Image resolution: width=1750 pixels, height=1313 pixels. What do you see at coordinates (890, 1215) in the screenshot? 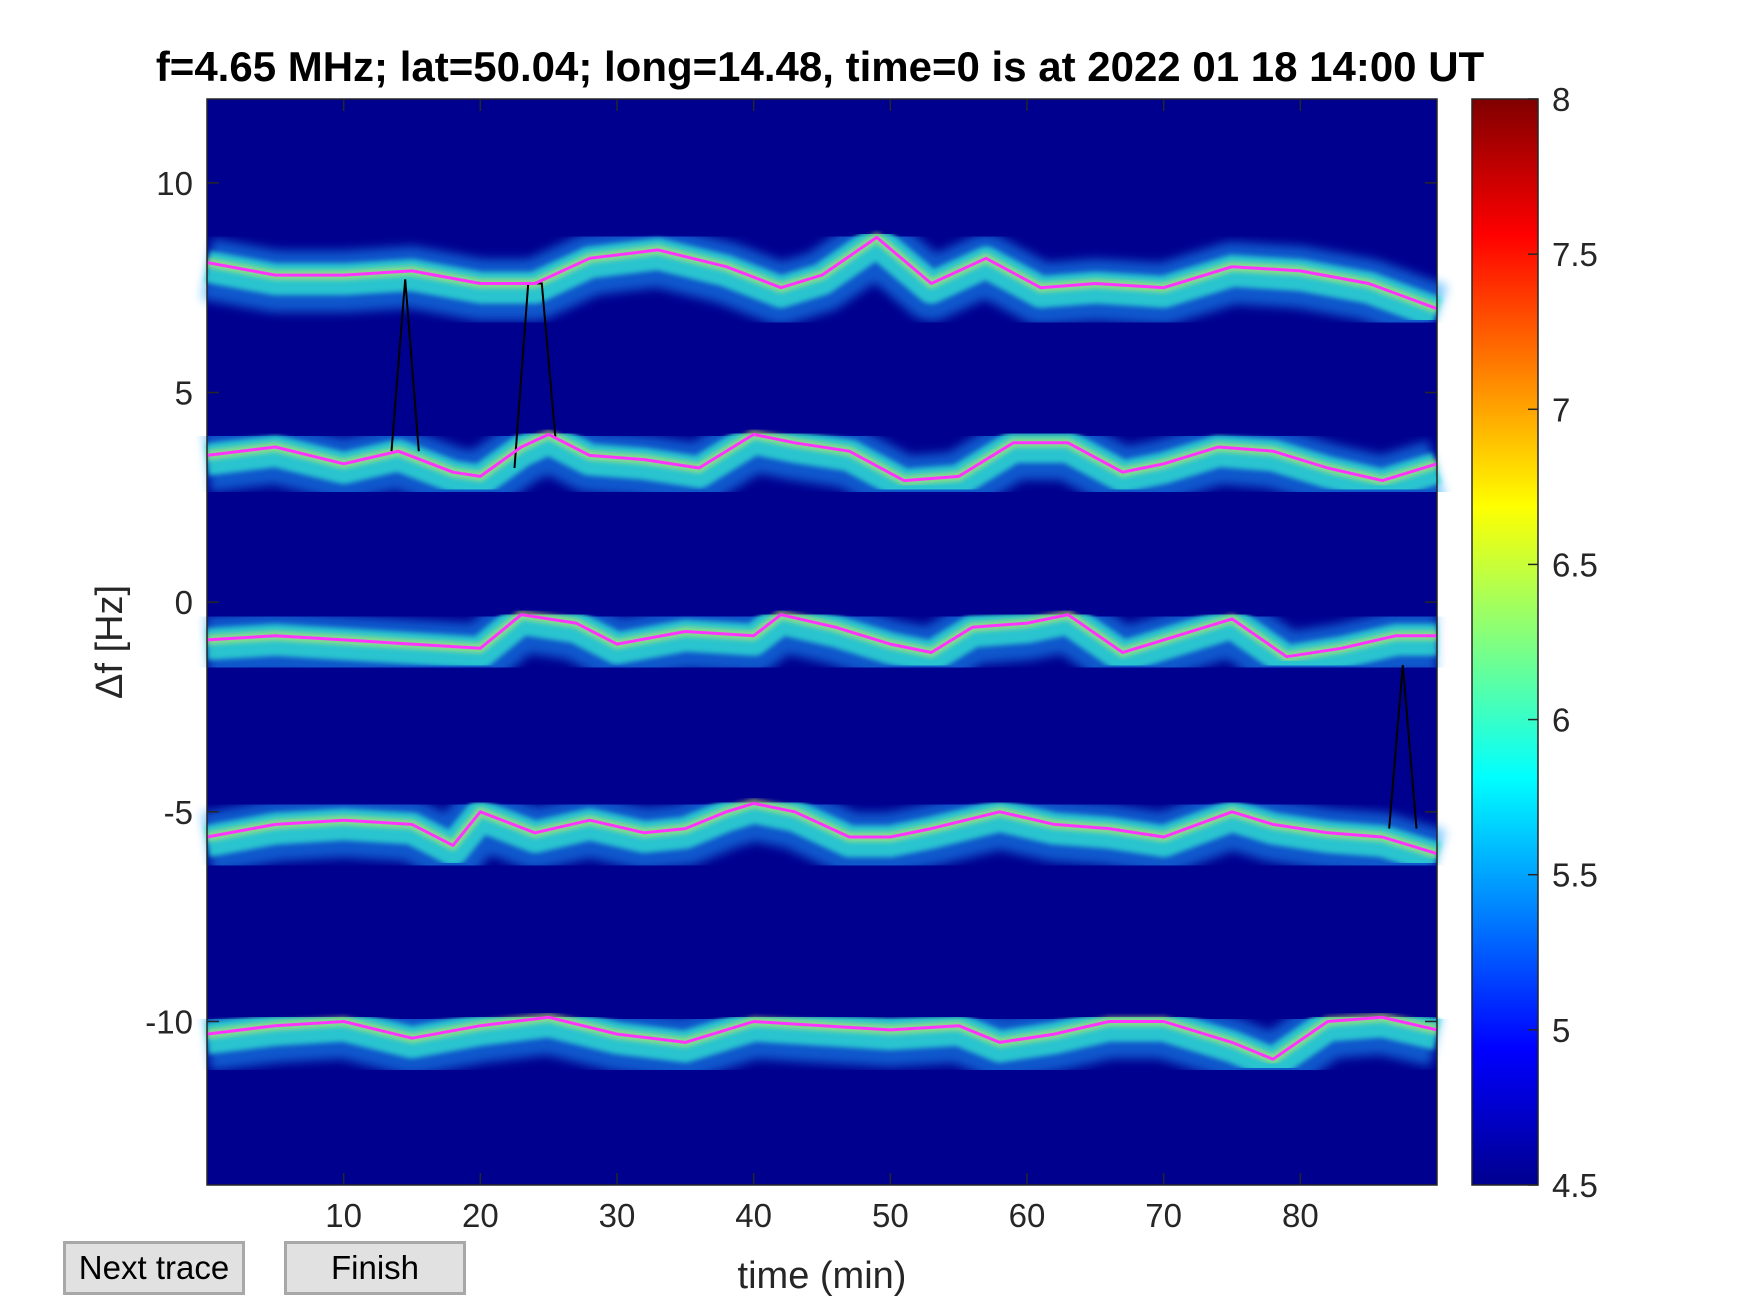
I see `x-tick-label: 50` at bounding box center [890, 1215].